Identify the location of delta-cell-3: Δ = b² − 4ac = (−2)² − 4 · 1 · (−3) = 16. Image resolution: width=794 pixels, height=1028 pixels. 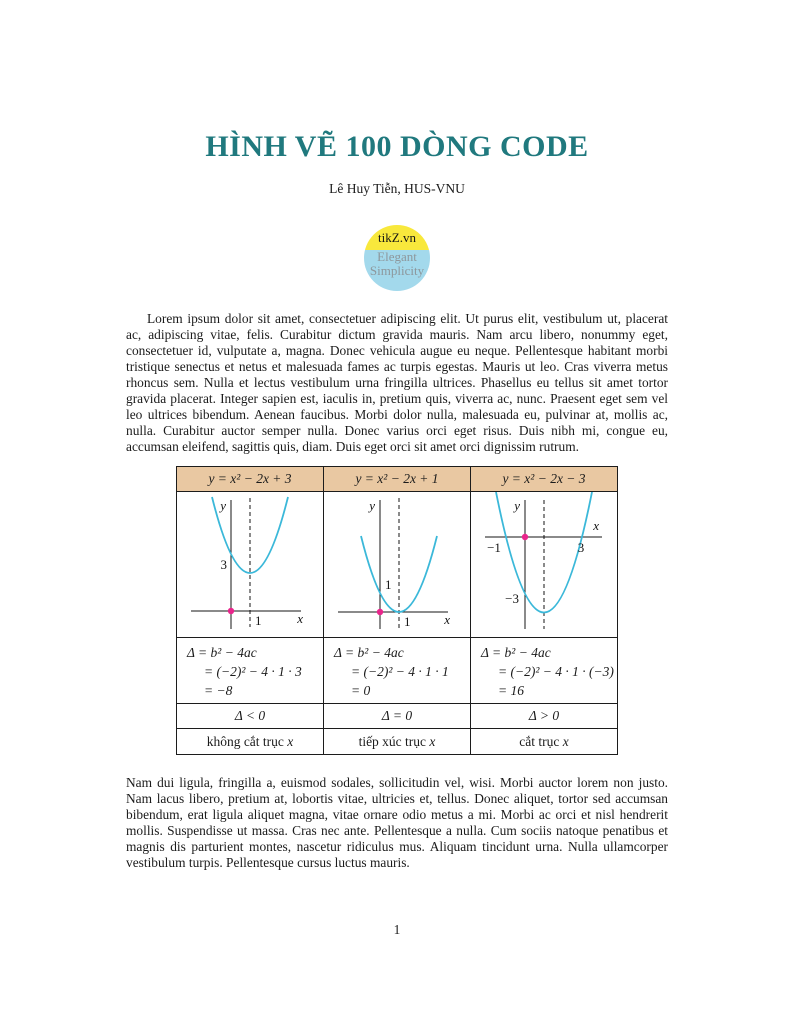
(544, 670).